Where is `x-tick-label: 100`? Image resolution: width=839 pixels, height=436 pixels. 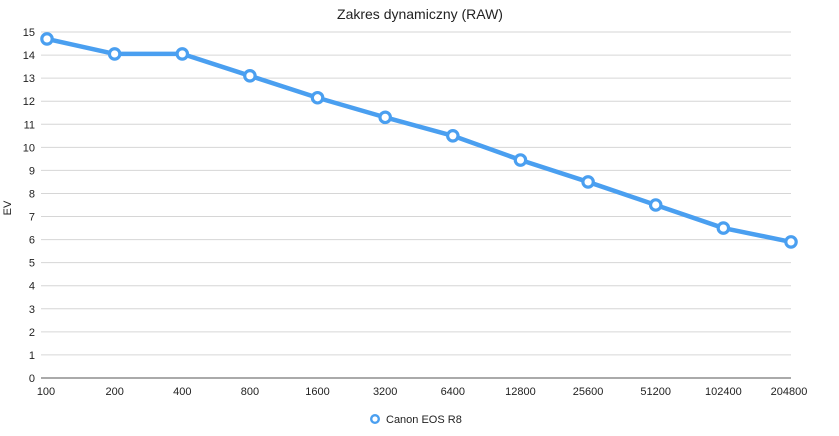
x-tick-label: 100 is located at coordinates (46, 392).